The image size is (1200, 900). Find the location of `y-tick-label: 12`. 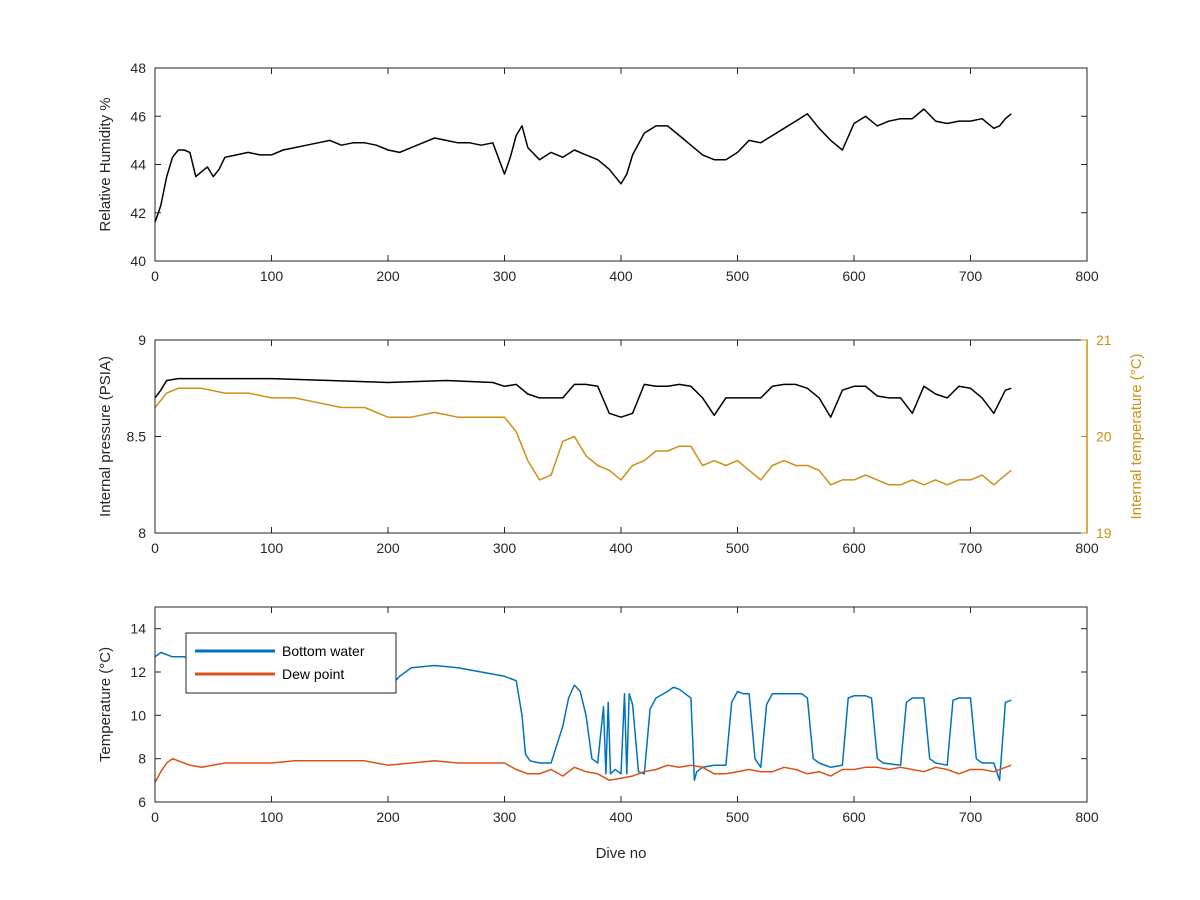

y-tick-label: 12 is located at coordinates (138, 672).